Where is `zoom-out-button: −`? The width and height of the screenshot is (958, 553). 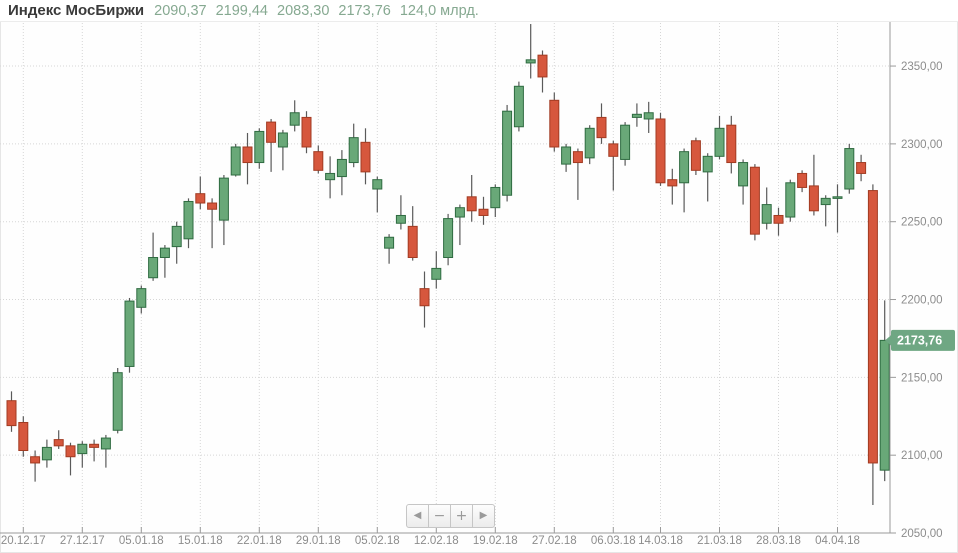 zoom-out-button: − is located at coordinates (439, 516).